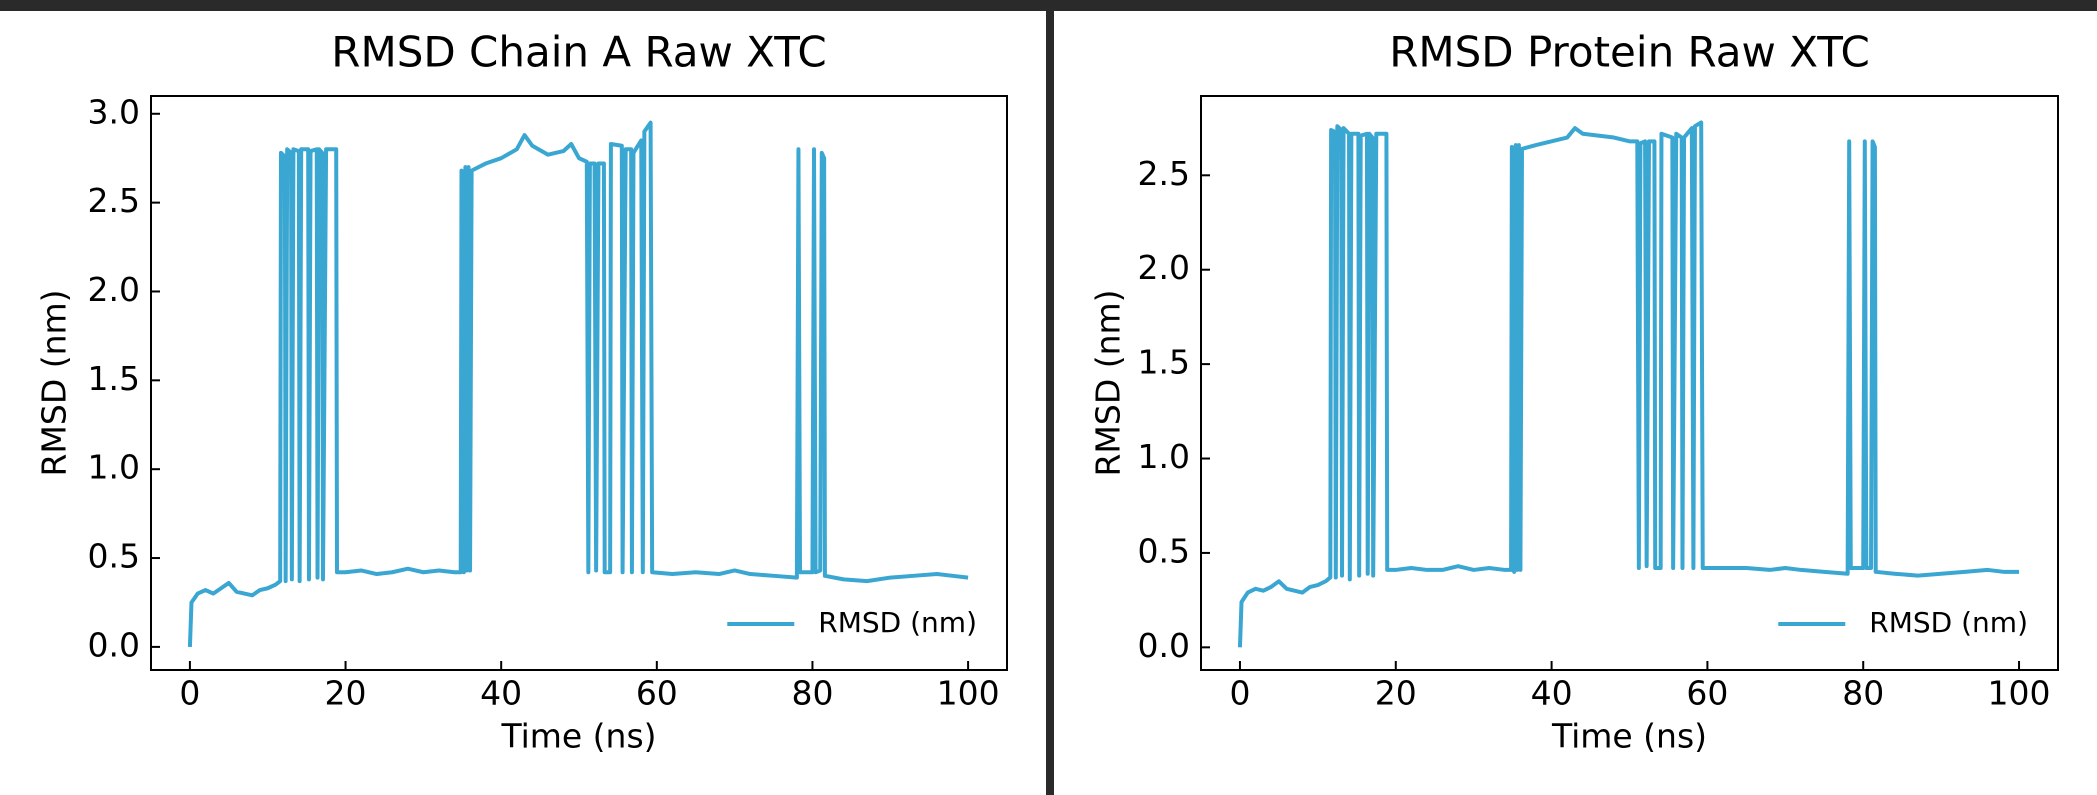  What do you see at coordinates (578, 52) in the screenshot?
I see `chart-title: RMSD Chain A Raw XTC` at bounding box center [578, 52].